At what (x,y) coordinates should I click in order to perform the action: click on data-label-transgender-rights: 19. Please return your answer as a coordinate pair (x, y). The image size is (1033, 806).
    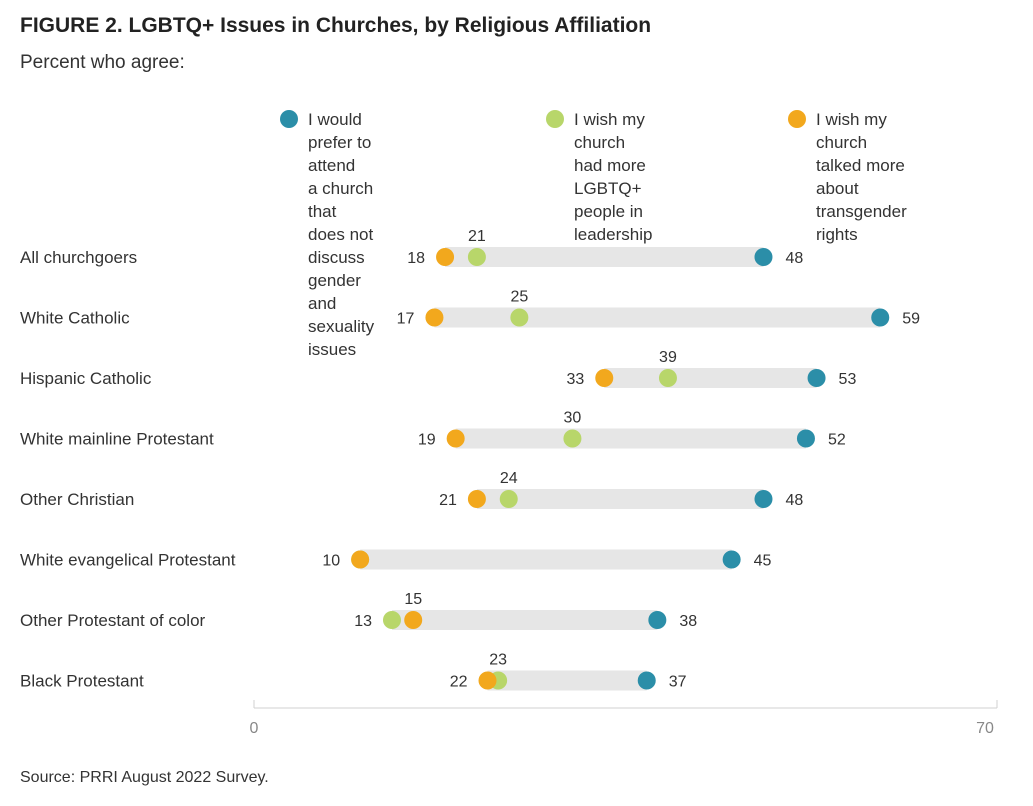
    Looking at the image, I should click on (427, 440).